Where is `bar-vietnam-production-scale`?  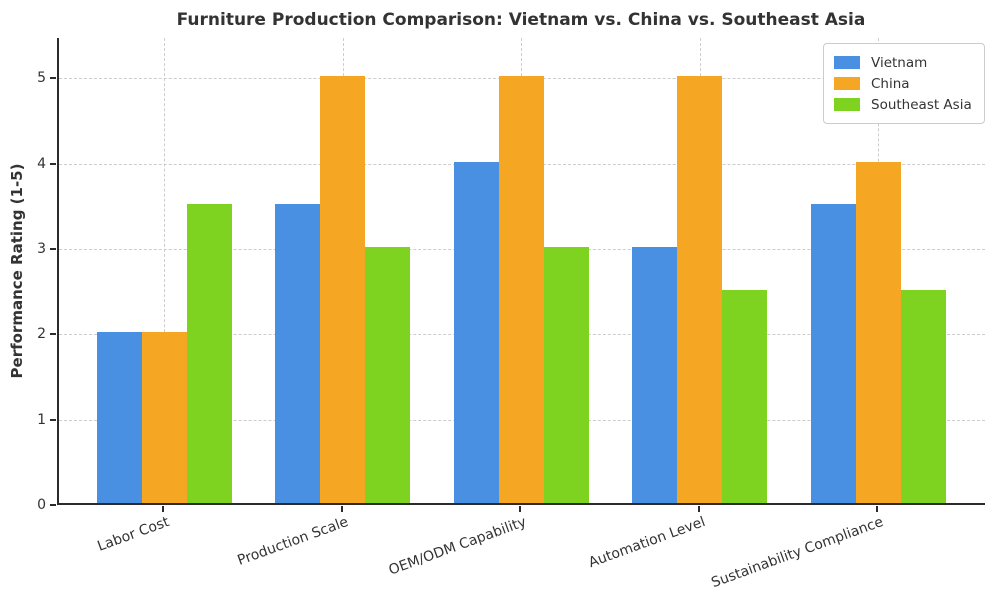
bar-vietnam-production-scale is located at coordinates (297, 353).